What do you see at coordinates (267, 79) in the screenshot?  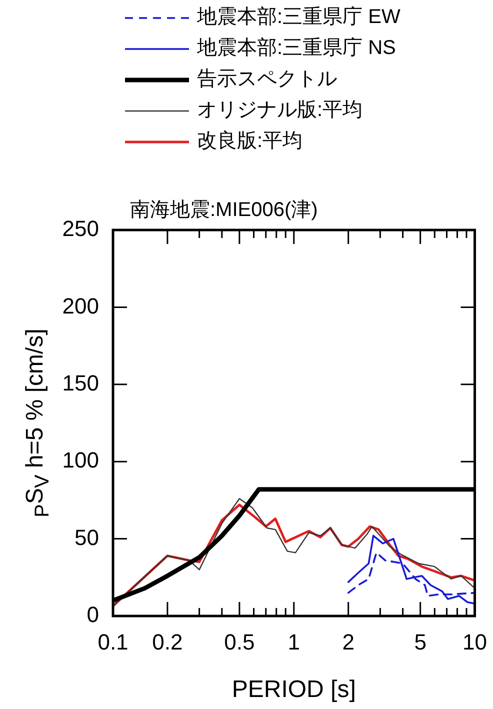 I see `legend-label: 告示スペクトル` at bounding box center [267, 79].